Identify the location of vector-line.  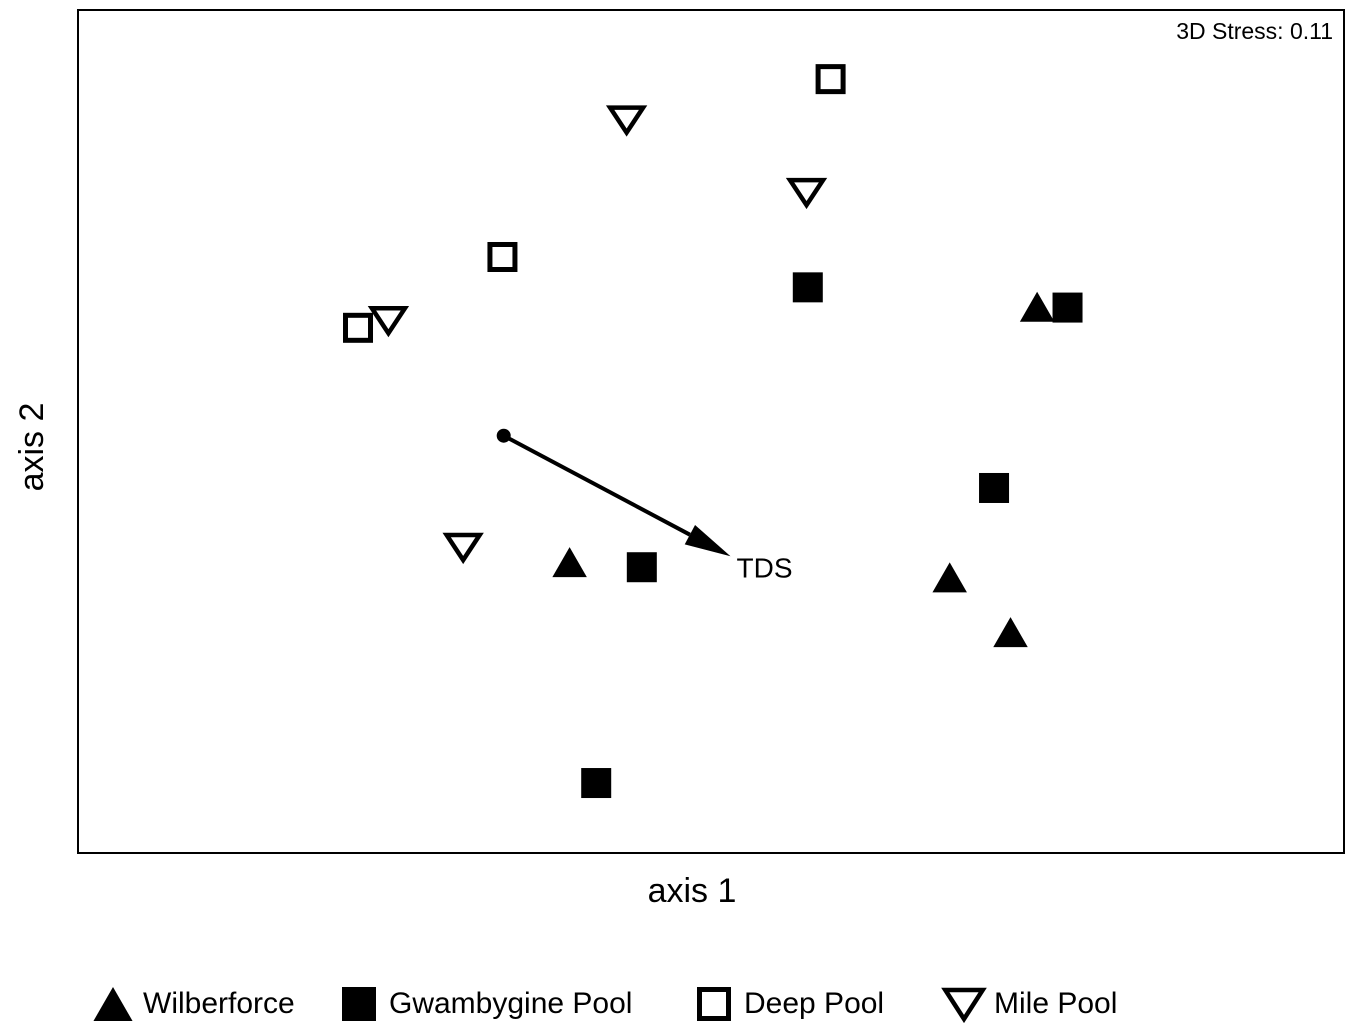
(596, 485).